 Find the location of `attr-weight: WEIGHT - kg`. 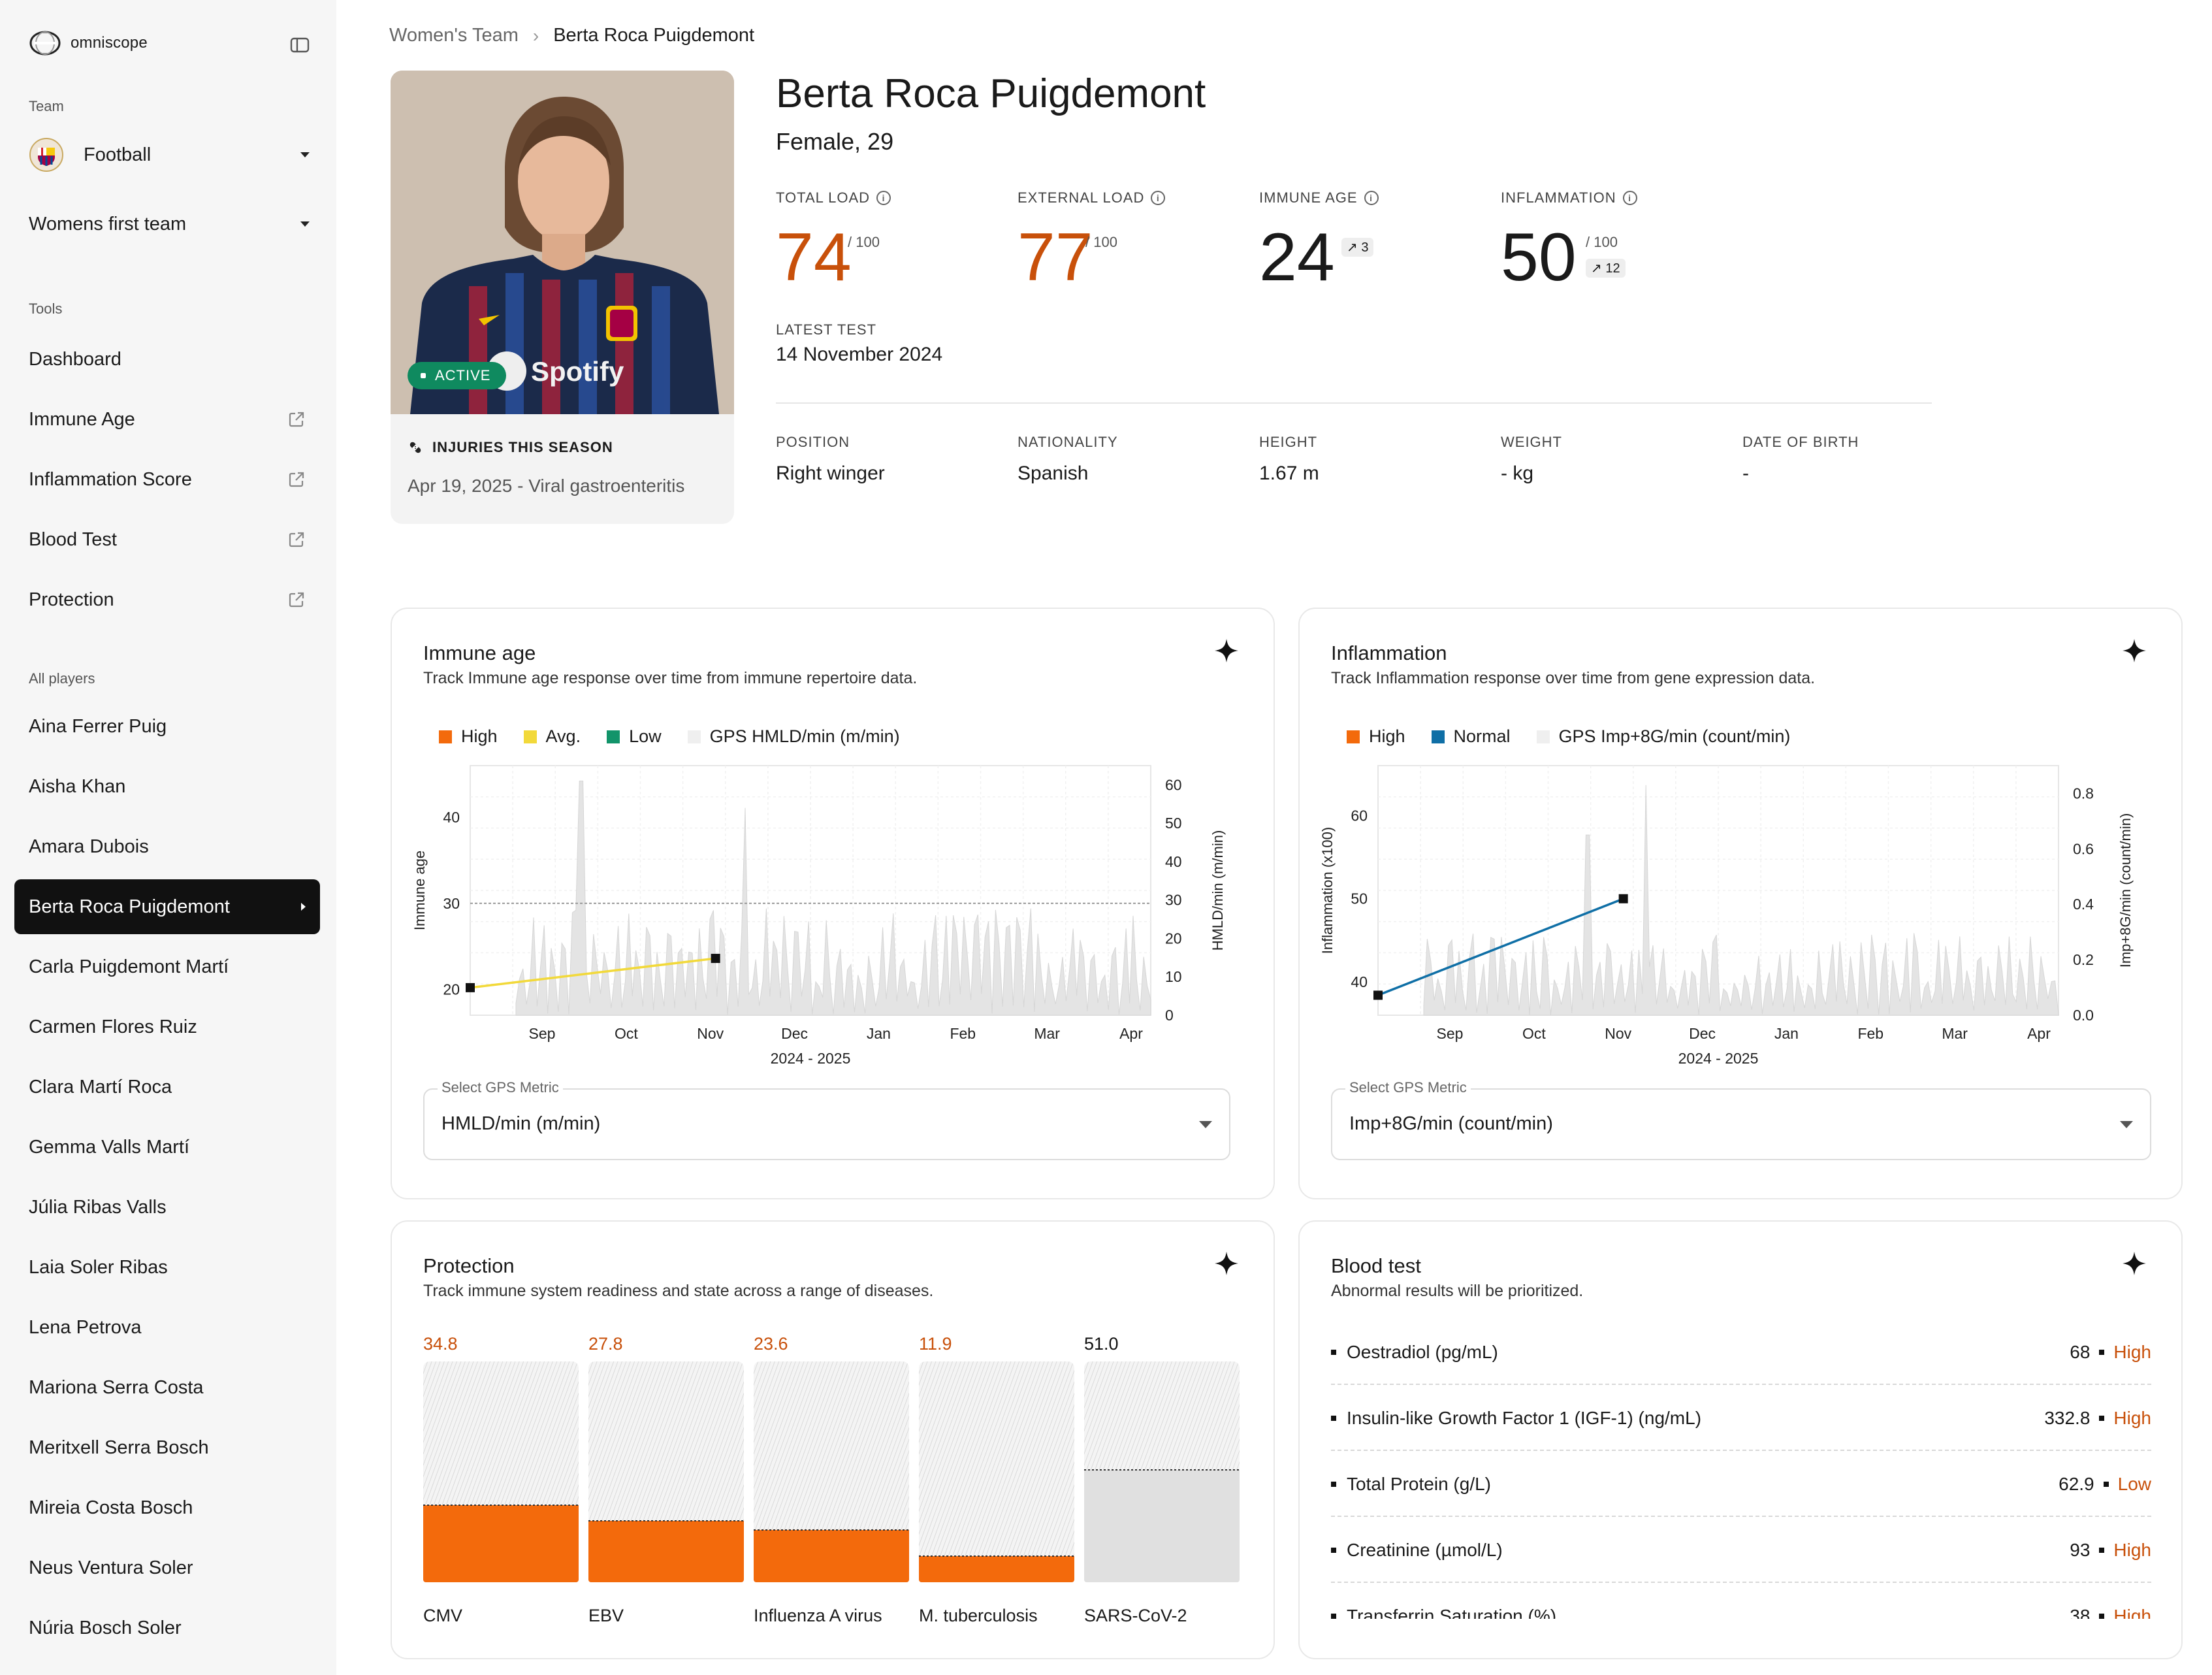

attr-weight: WEIGHT - kg is located at coordinates (1531, 460).